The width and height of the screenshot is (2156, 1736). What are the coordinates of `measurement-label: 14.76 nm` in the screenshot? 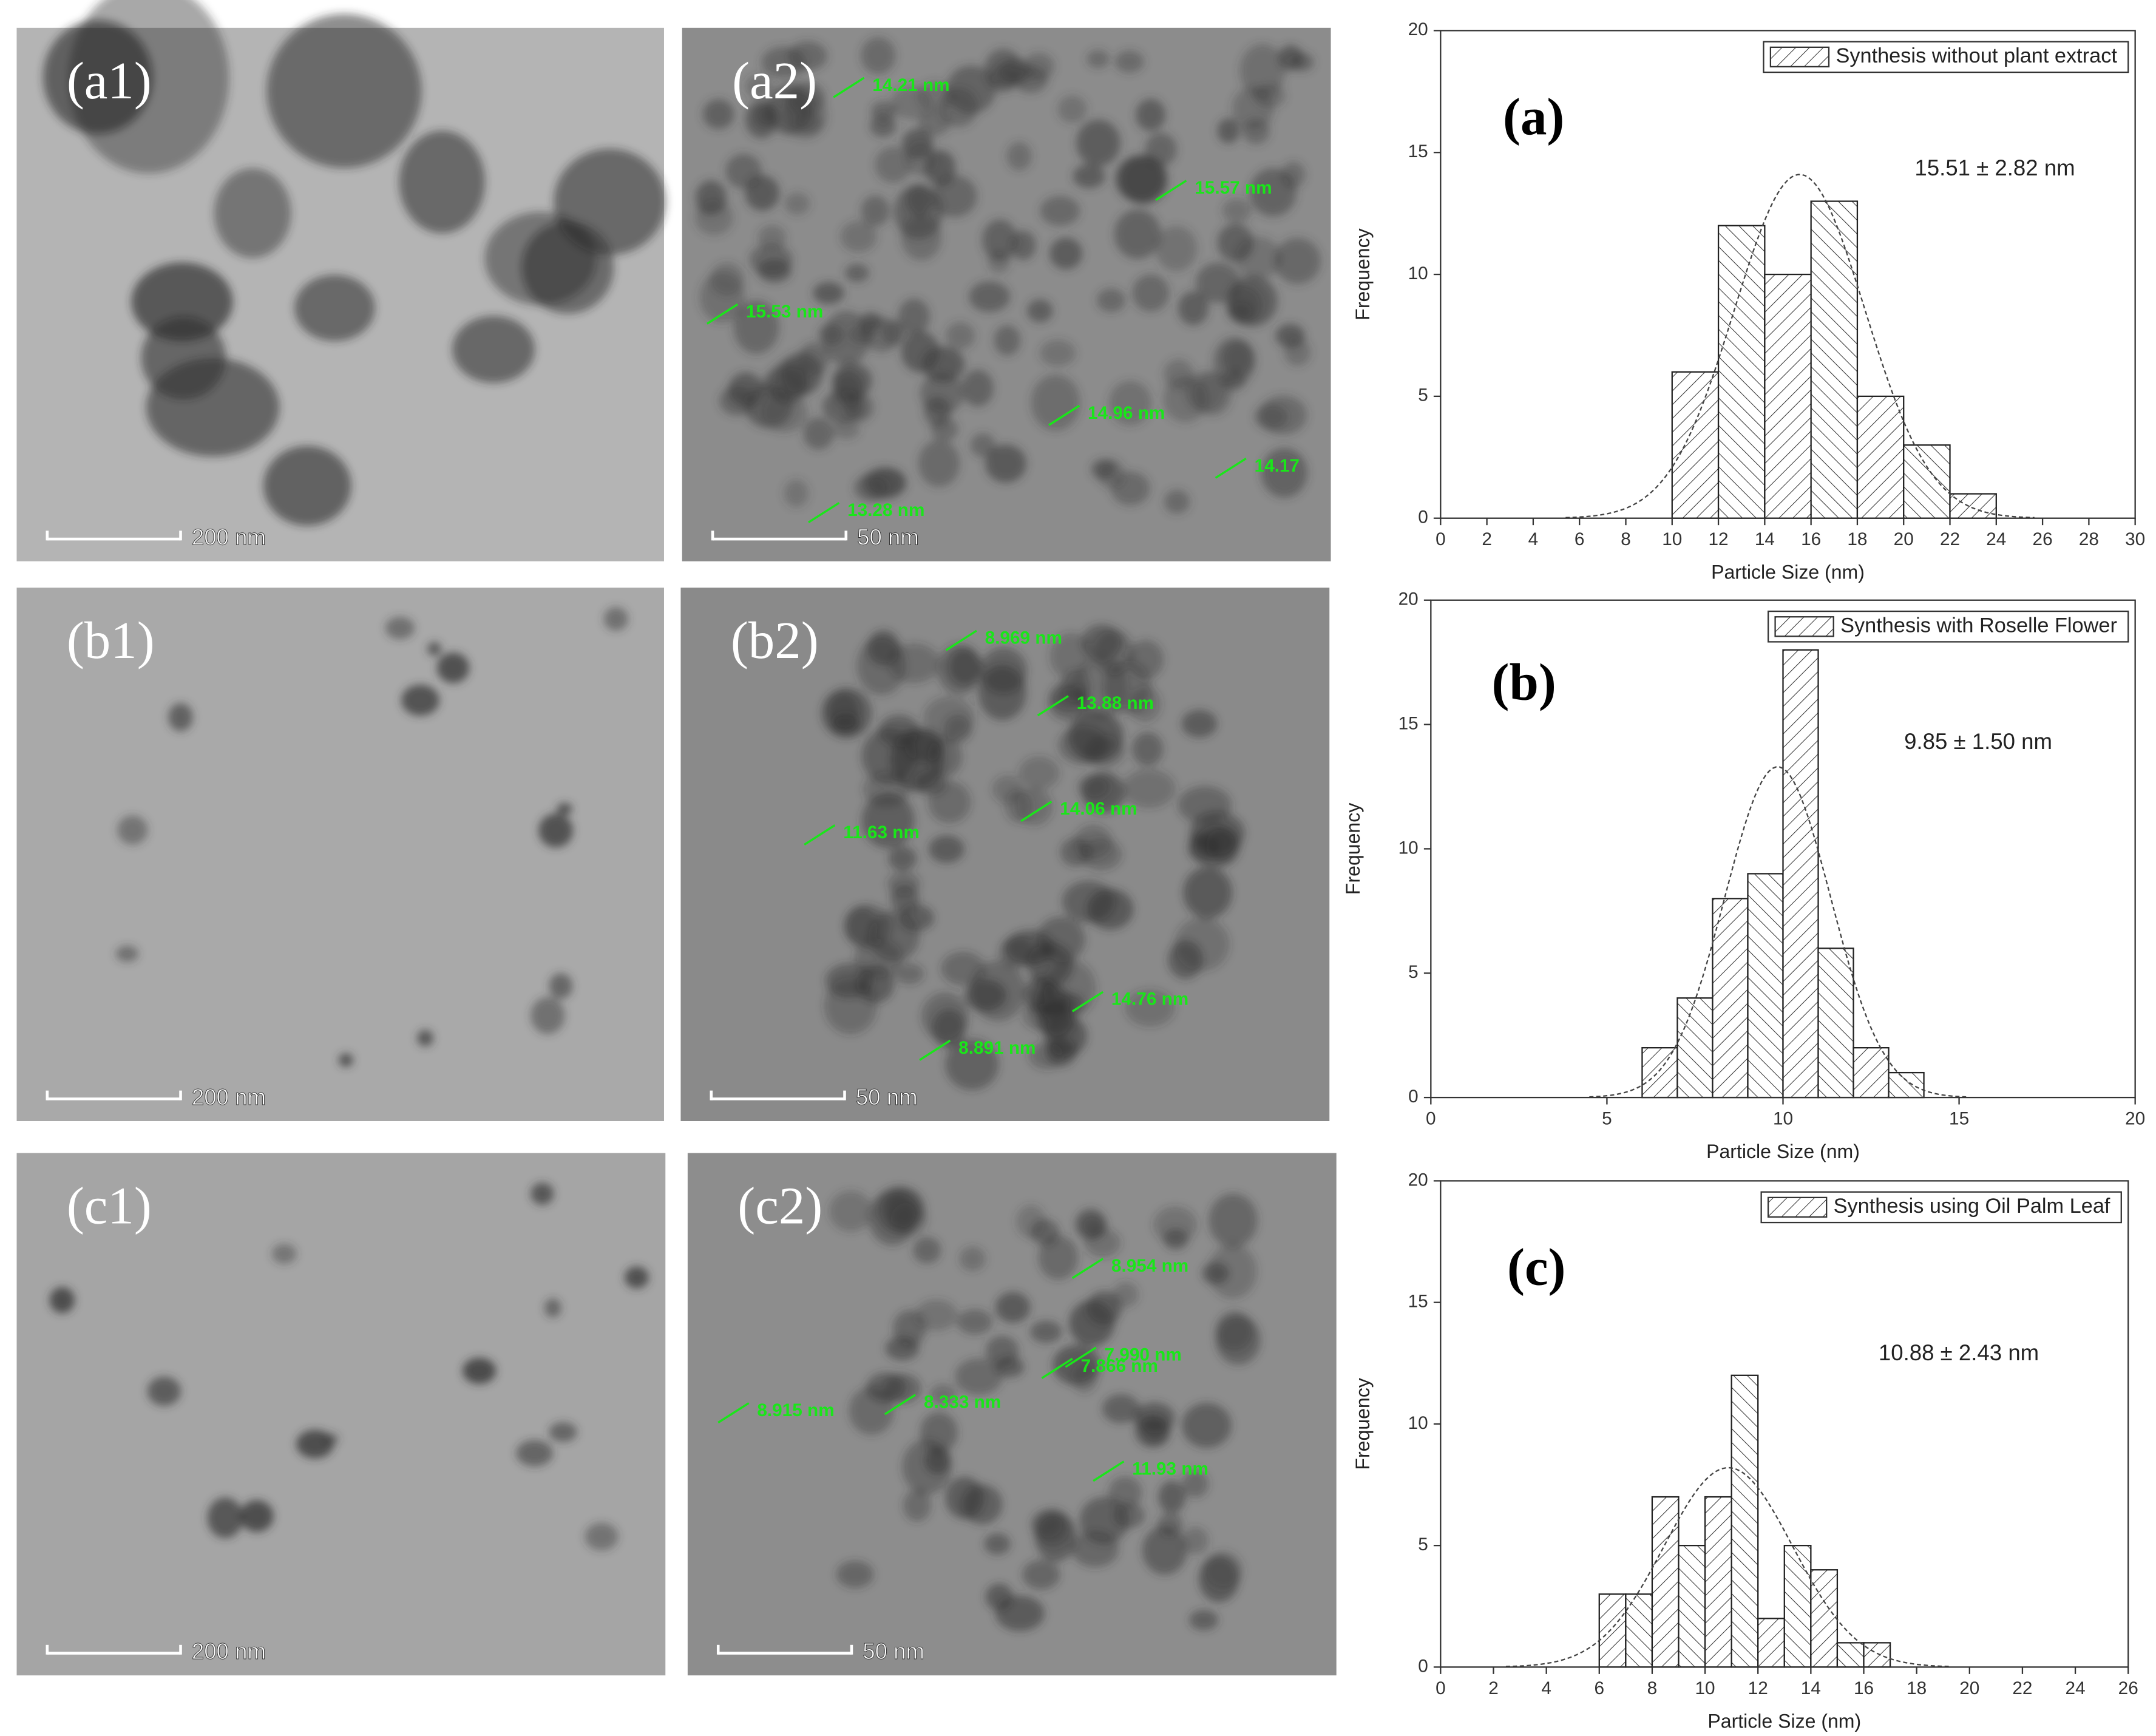 It's located at (1149, 999).